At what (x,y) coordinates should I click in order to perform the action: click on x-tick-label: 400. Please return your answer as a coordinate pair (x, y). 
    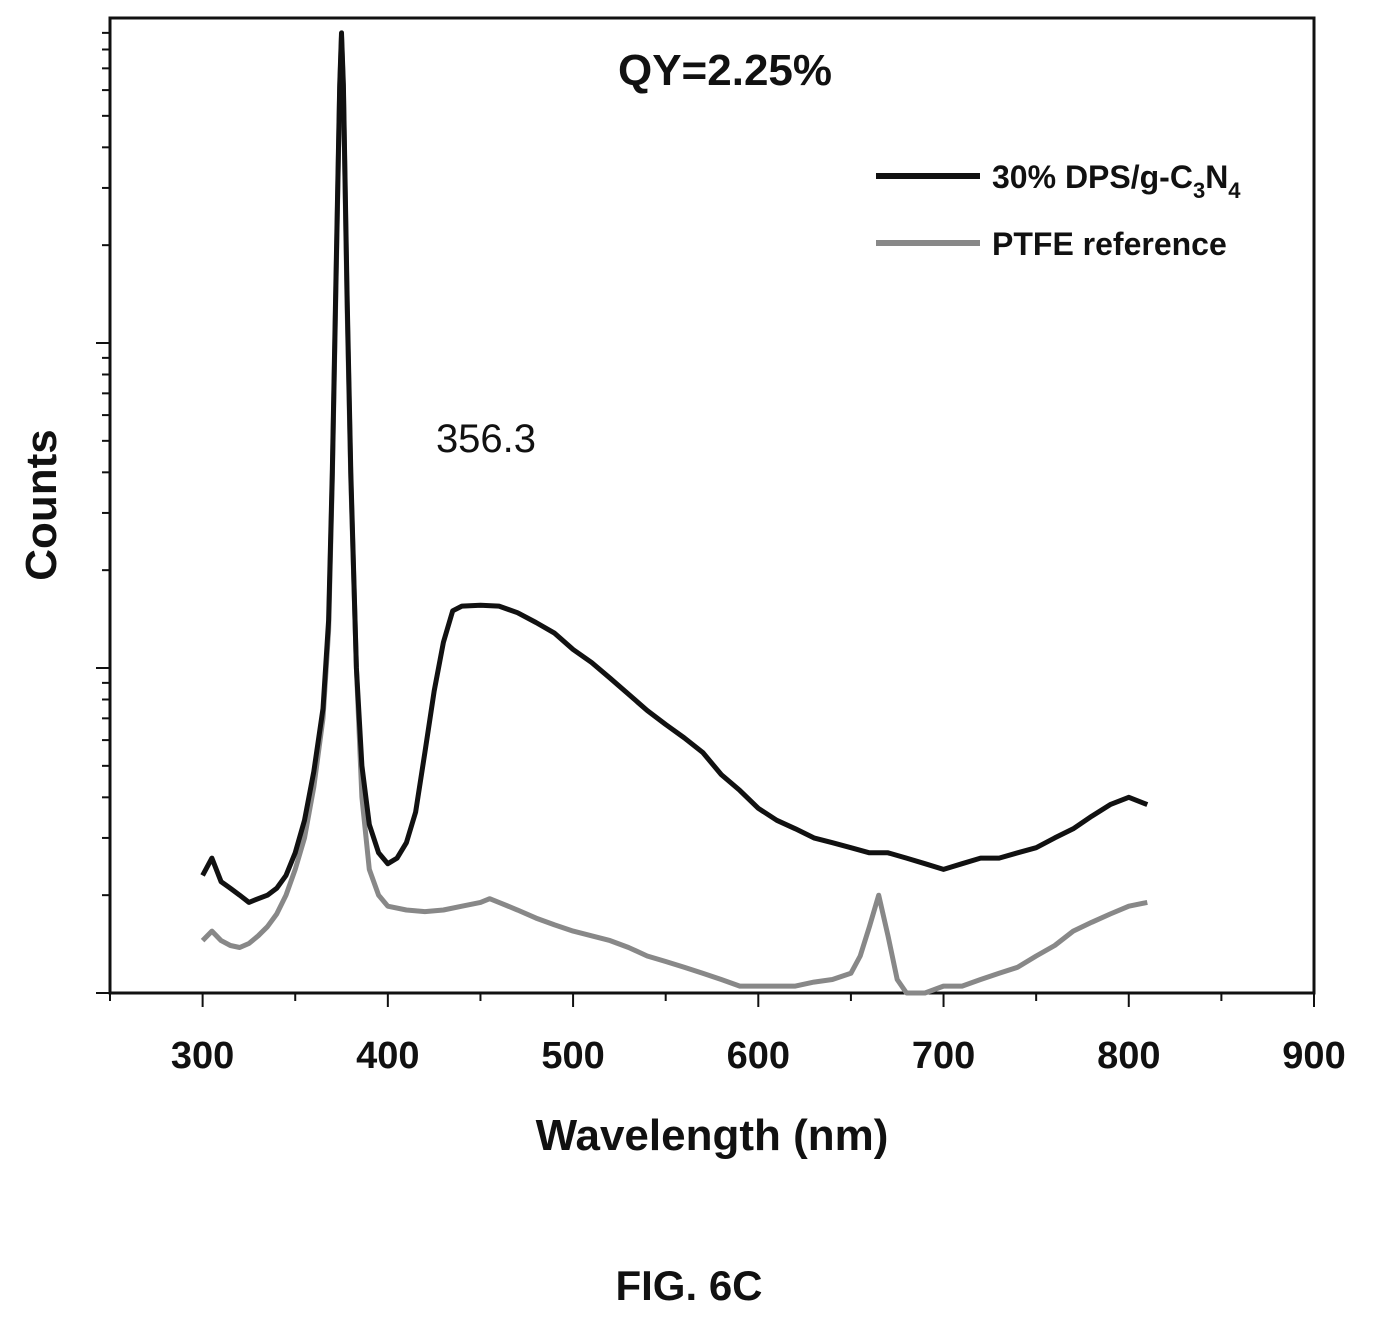
    Looking at the image, I should click on (387, 1056).